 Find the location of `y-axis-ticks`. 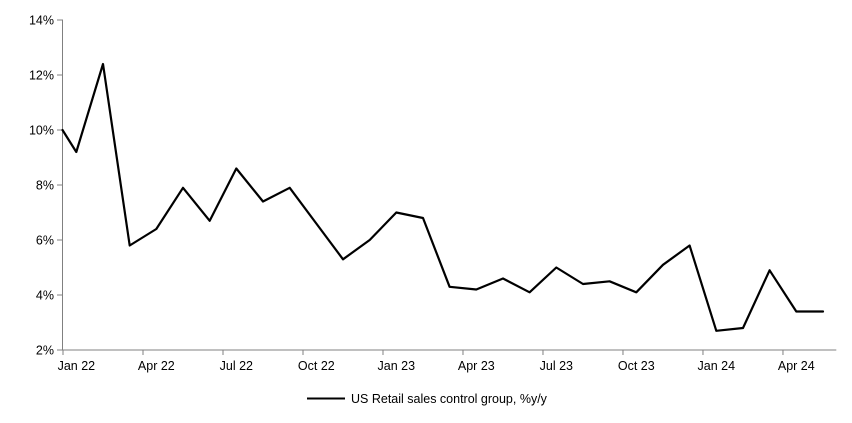

y-axis-ticks is located at coordinates (60, 185).